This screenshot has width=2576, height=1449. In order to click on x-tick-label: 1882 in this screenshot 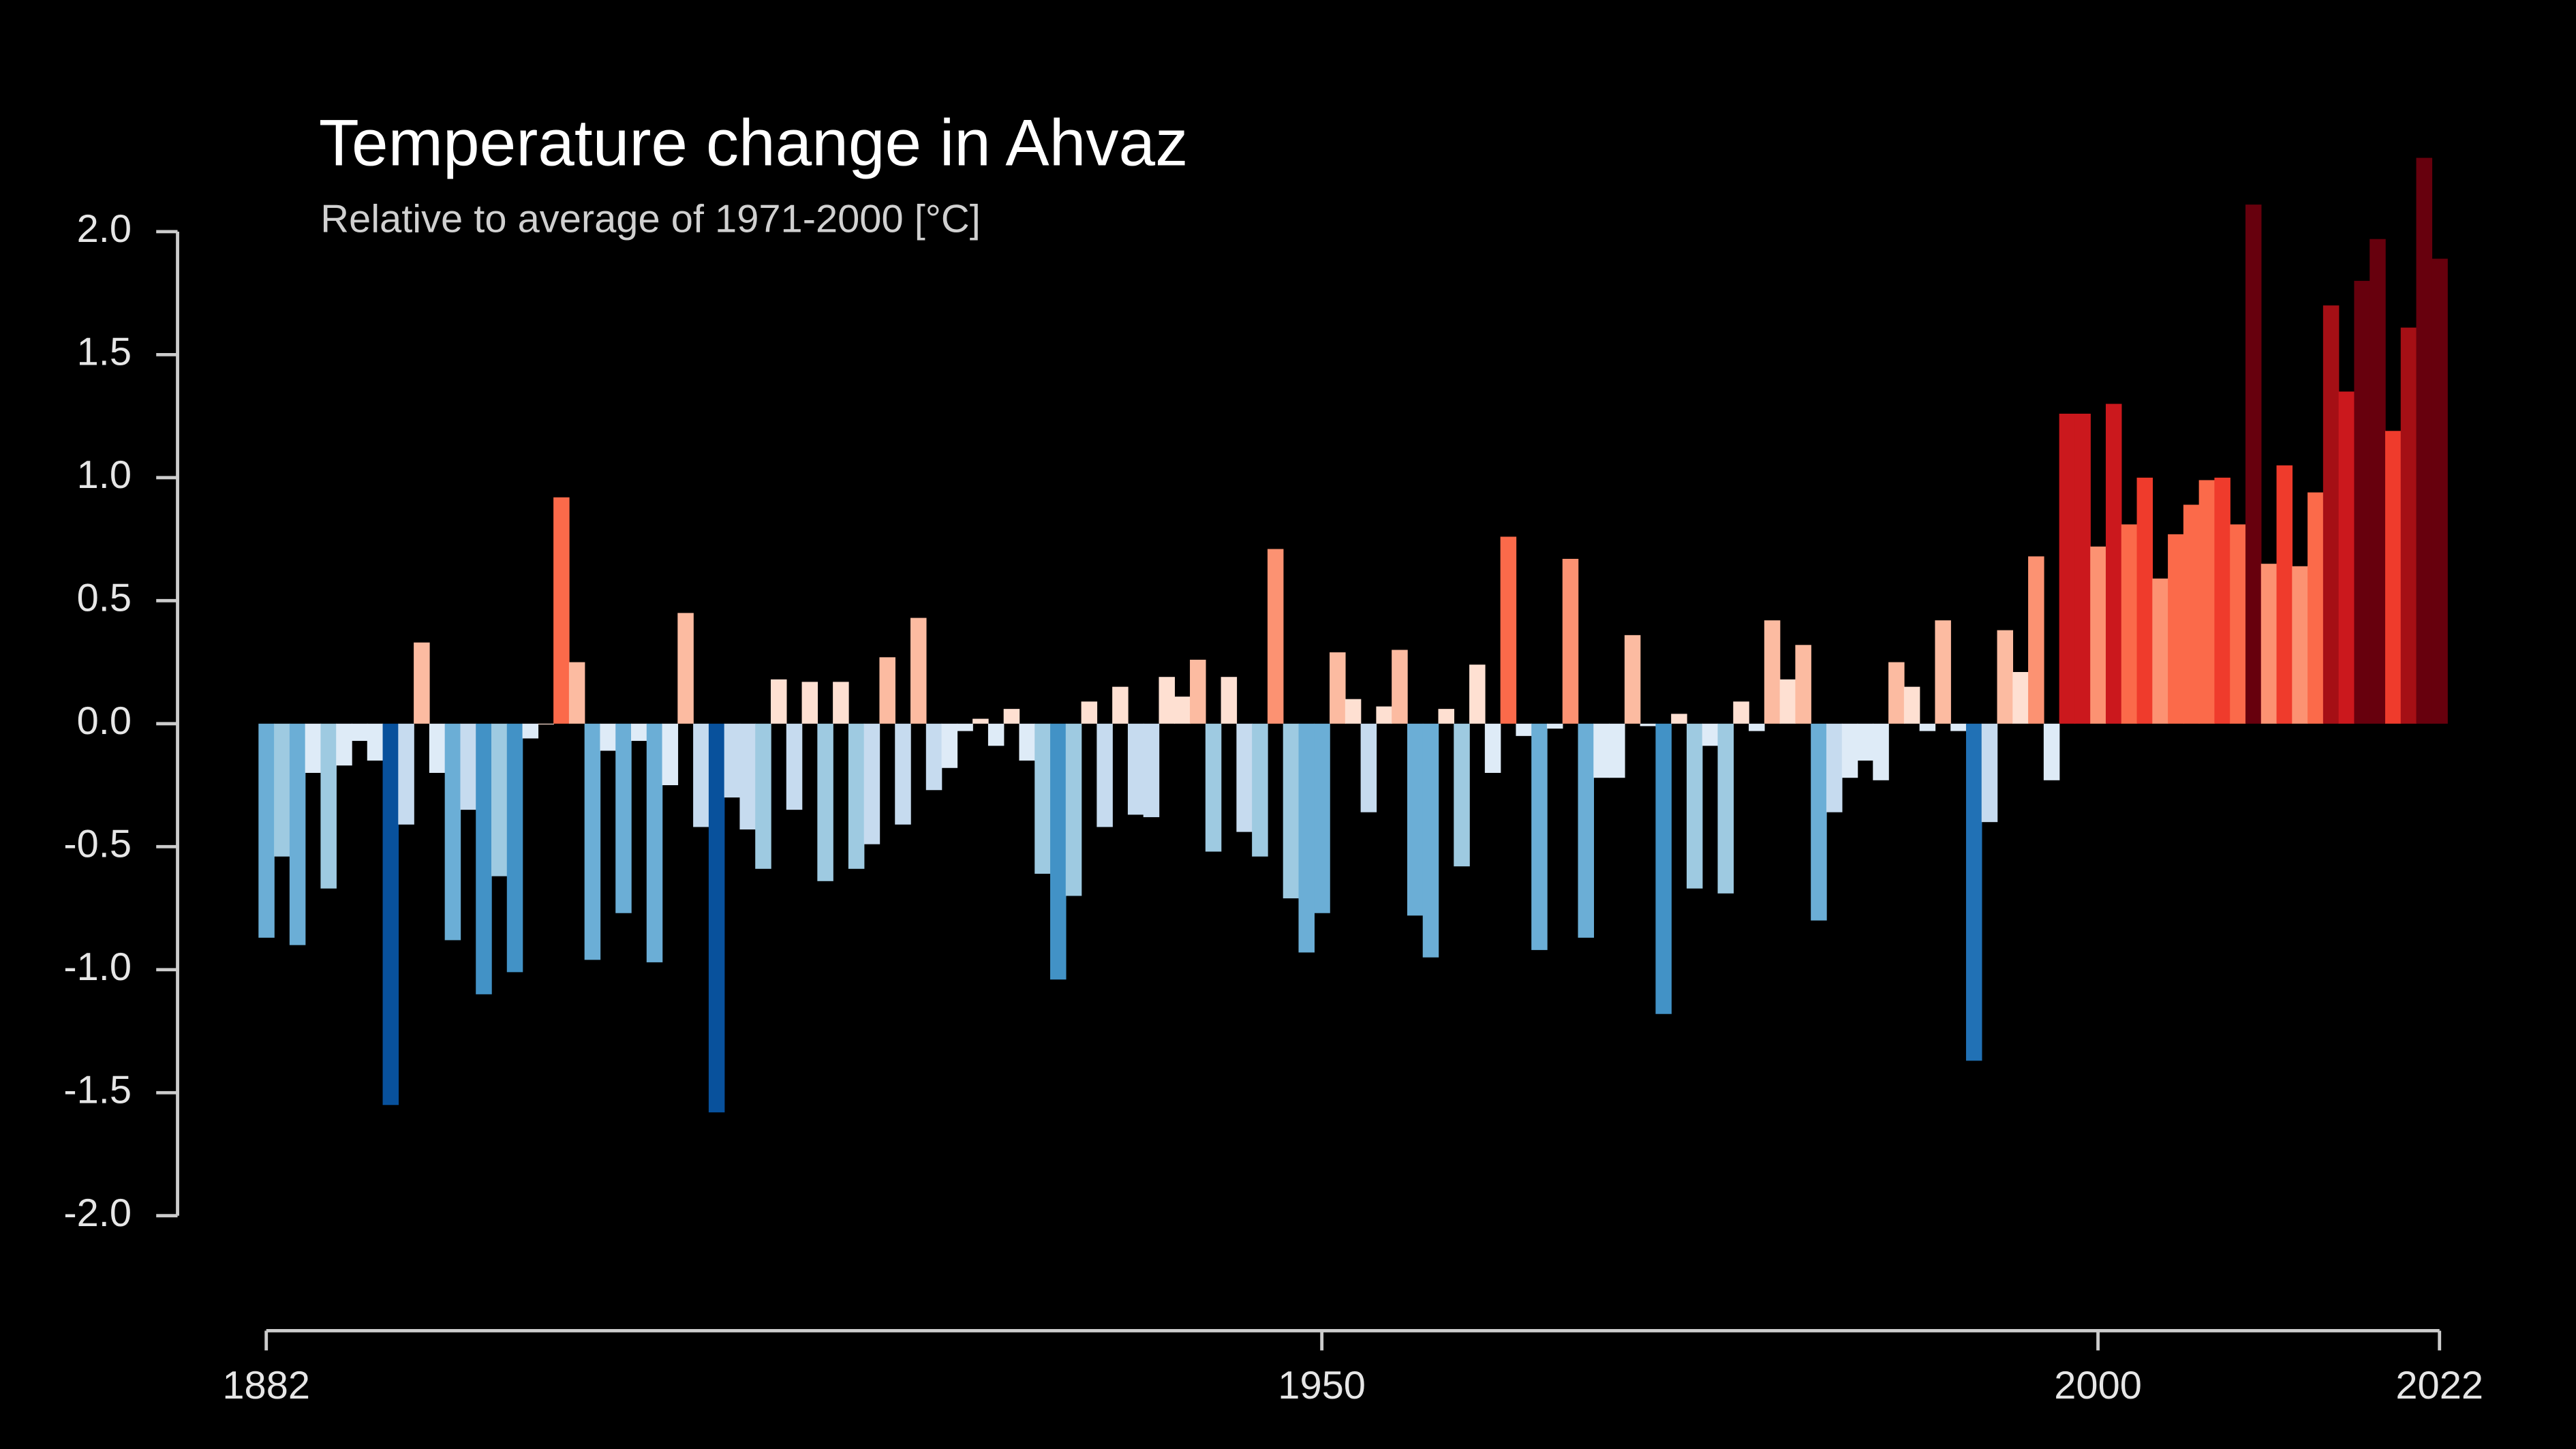, I will do `click(266, 1385)`.